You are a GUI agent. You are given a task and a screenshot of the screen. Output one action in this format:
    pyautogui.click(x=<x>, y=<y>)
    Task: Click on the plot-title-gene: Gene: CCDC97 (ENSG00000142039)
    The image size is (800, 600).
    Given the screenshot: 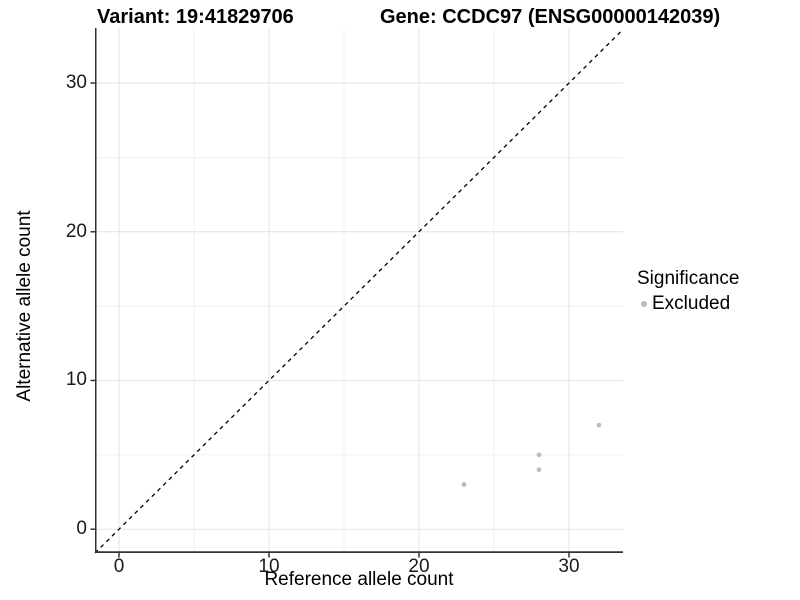 What is the action you would take?
    pyautogui.click(x=550, y=17)
    